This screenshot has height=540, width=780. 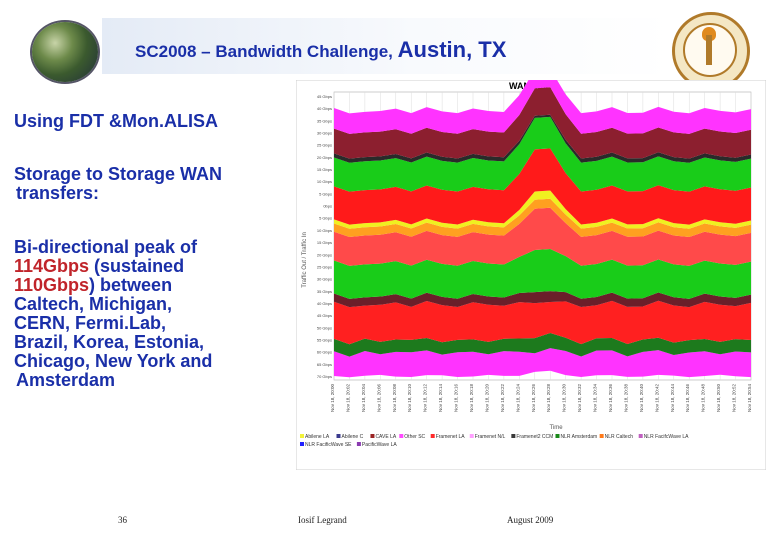 I want to click on x-tick-label: Nov 18, 20:50, so click(x=718, y=398).